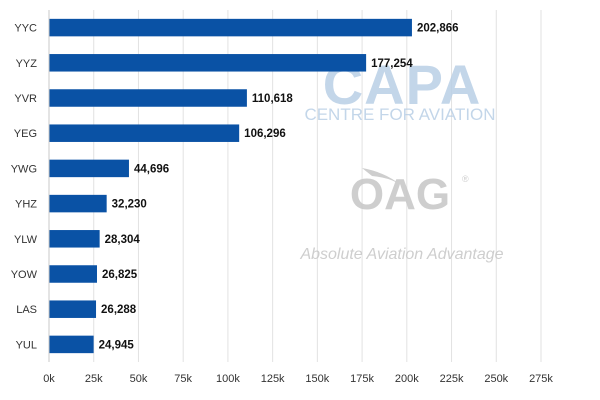  What do you see at coordinates (230, 27) in the screenshot?
I see `bar-yyc` at bounding box center [230, 27].